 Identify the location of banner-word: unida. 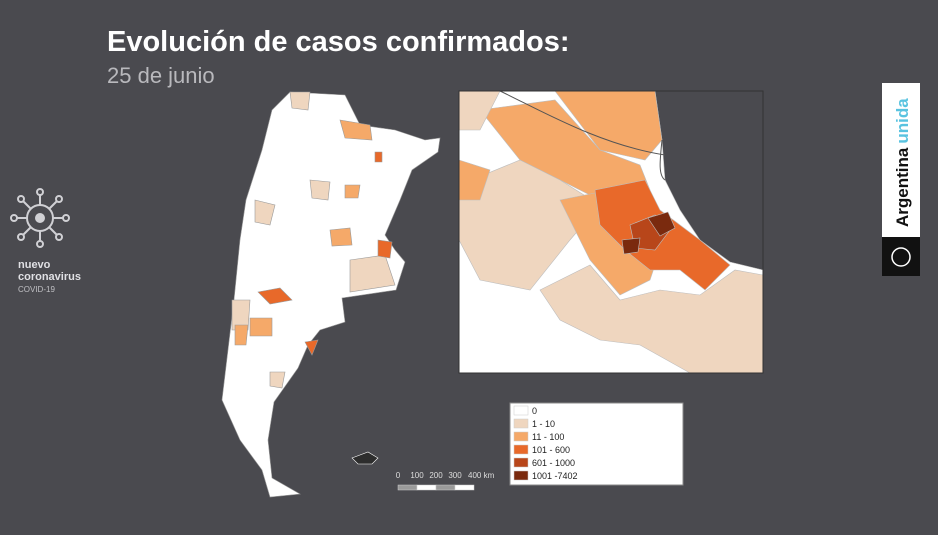
(902, 121).